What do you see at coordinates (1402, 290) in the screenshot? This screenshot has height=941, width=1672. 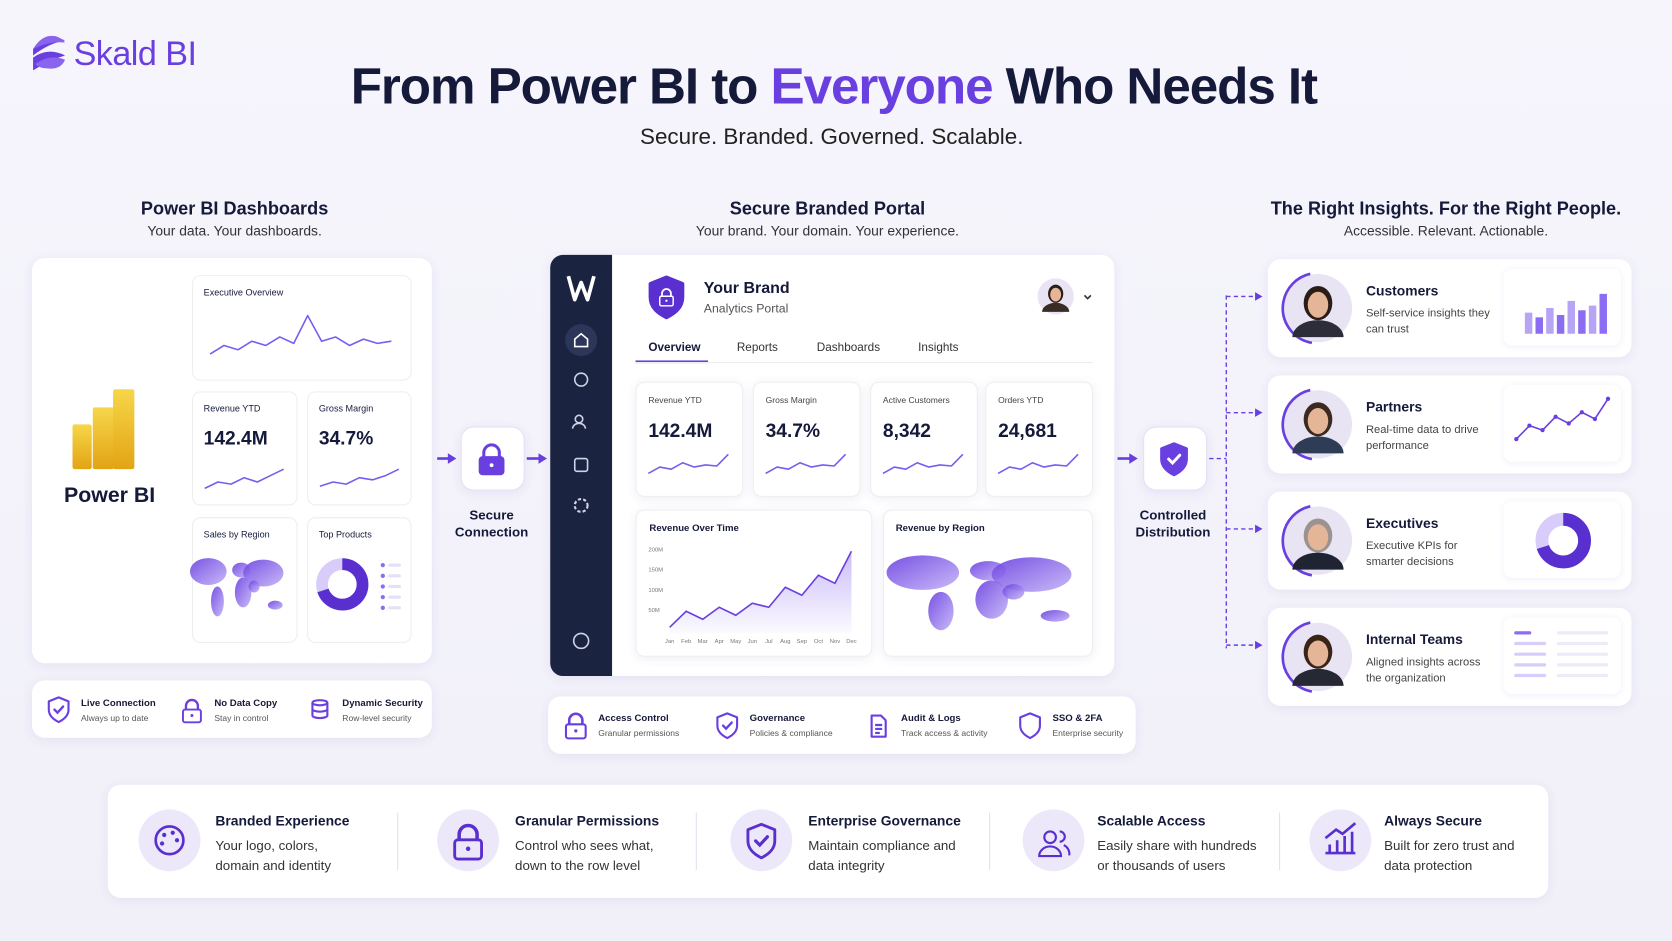 I see `audience-name: Customers` at bounding box center [1402, 290].